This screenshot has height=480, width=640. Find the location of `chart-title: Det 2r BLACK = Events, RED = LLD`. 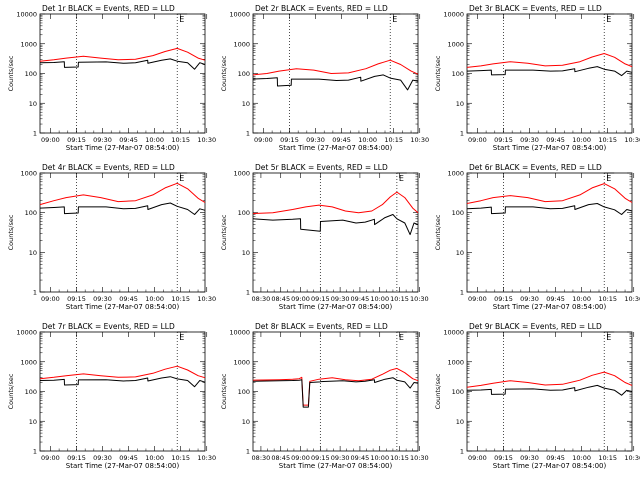

chart-title: Det 2r BLACK = Events, RED = LLD is located at coordinates (321, 8).